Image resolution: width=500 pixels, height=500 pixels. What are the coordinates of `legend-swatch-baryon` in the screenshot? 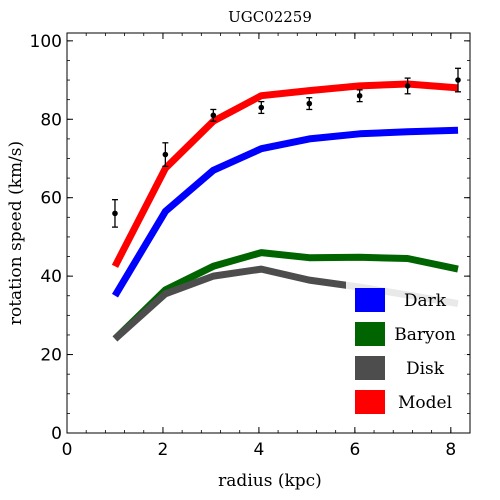 It's located at (370, 334).